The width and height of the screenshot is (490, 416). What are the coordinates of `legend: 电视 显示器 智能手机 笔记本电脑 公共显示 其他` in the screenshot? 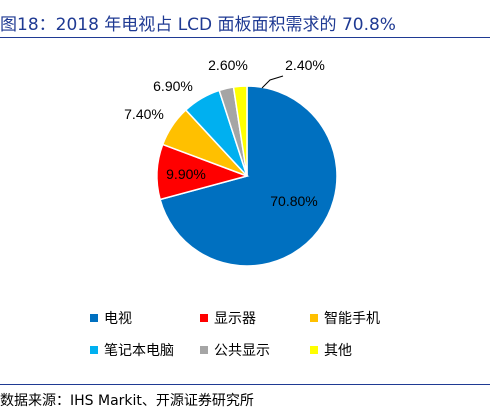 It's located at (250, 334).